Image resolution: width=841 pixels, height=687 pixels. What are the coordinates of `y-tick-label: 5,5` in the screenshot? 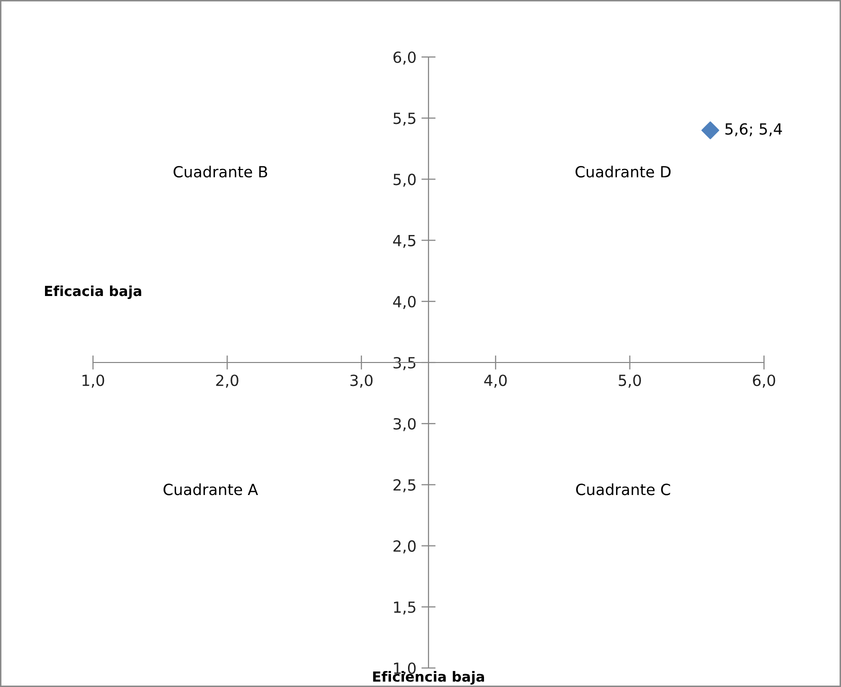 It's located at (405, 119).